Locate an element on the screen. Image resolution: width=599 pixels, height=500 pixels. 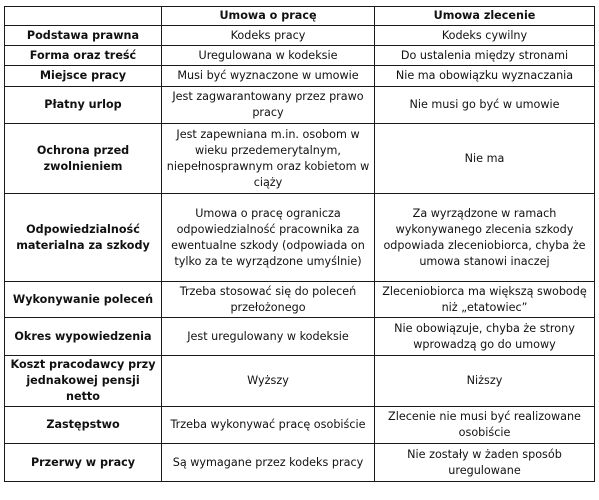
header-umowa-zlecenie: Umowa zlecenie is located at coordinates (484, 16).